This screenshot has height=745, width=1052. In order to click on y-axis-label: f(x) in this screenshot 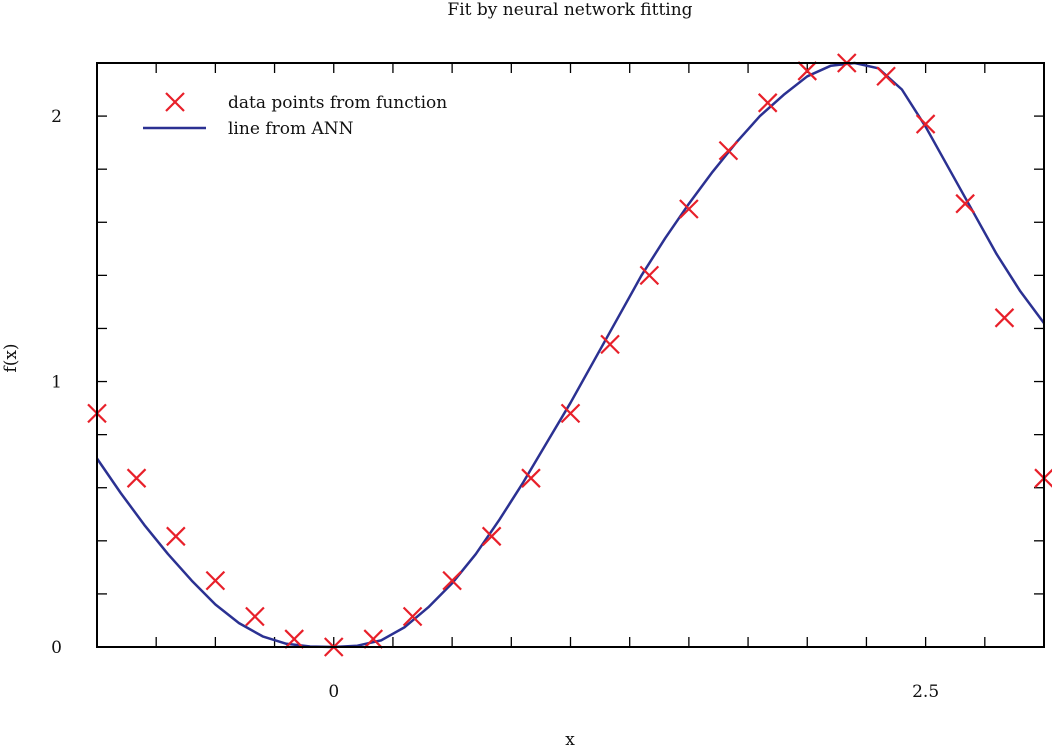, I will do `click(11, 357)`.